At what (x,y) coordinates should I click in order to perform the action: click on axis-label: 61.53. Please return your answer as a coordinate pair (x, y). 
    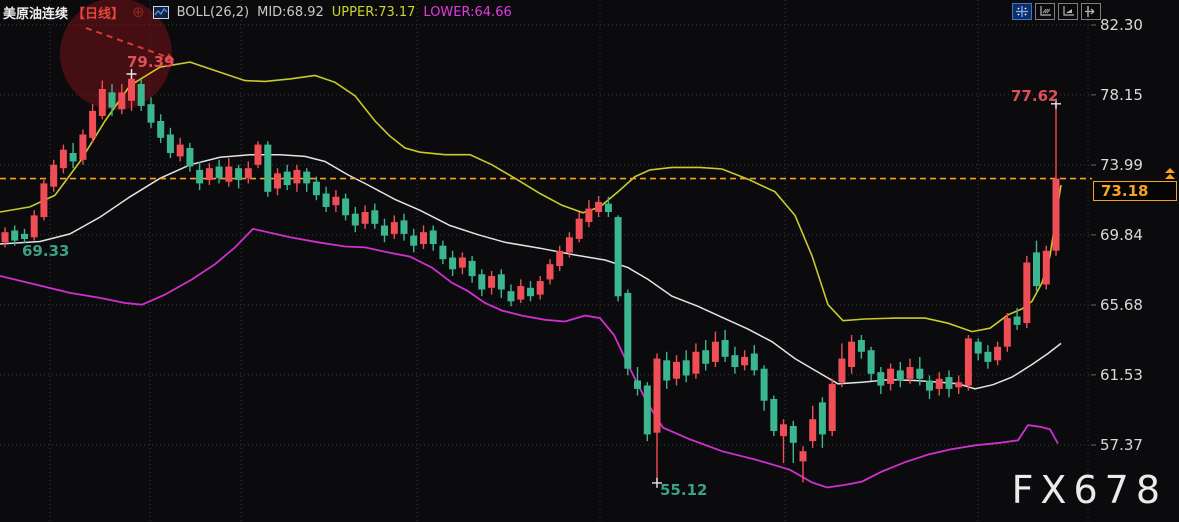
    Looking at the image, I should click on (1121, 375).